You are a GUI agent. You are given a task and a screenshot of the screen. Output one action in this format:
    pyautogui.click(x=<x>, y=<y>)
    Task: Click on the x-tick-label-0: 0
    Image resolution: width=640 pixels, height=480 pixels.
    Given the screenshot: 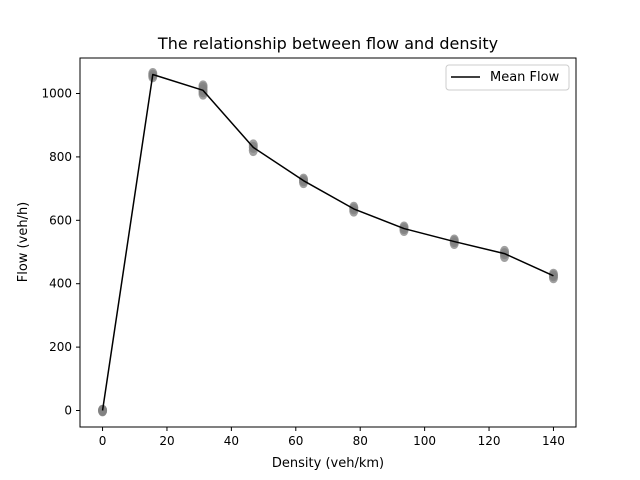 What is the action you would take?
    pyautogui.click(x=103, y=441)
    